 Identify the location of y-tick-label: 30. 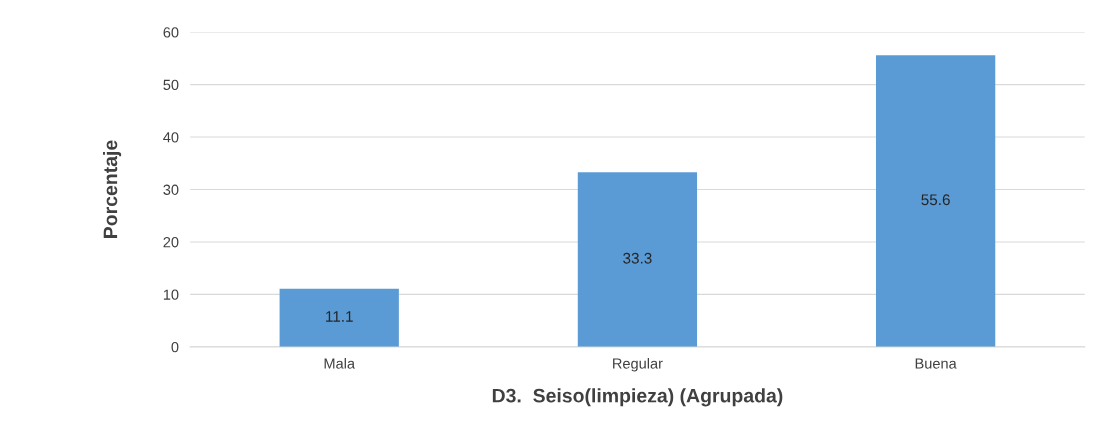
(171, 189).